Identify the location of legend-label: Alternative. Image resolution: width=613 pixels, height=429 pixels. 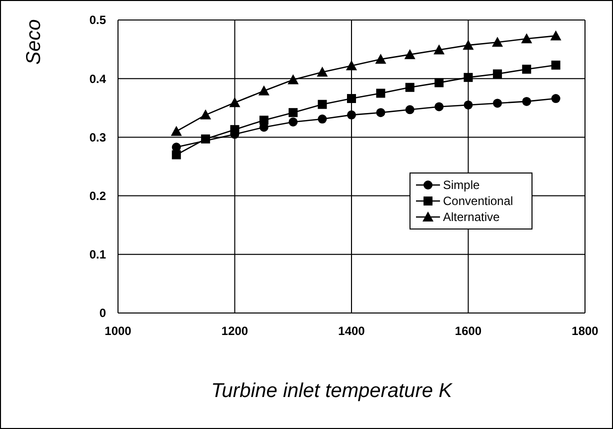
(471, 217).